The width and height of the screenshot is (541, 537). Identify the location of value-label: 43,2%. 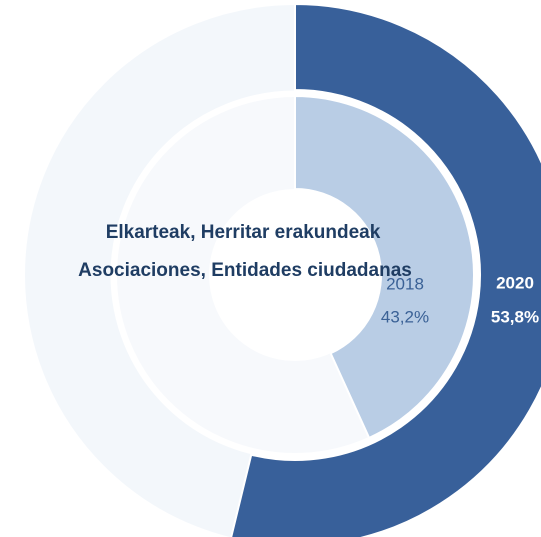
(405, 316).